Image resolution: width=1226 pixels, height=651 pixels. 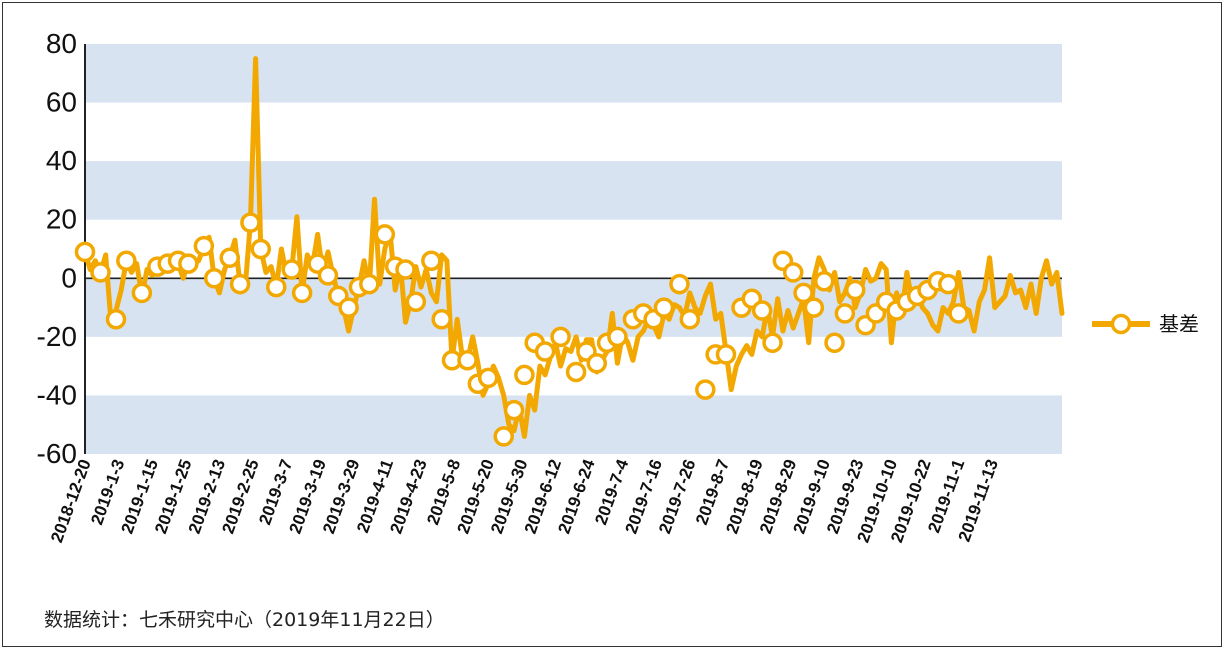 I want to click on y-tick-label: 80, so click(x=61, y=43).